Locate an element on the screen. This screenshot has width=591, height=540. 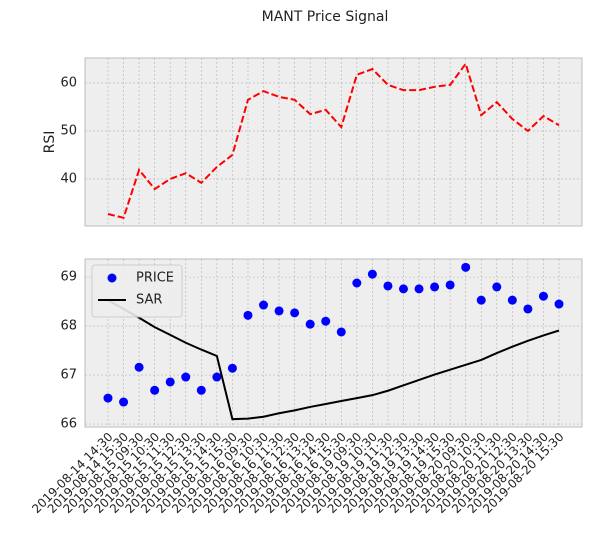
legend-marker is located at coordinates (112, 278).